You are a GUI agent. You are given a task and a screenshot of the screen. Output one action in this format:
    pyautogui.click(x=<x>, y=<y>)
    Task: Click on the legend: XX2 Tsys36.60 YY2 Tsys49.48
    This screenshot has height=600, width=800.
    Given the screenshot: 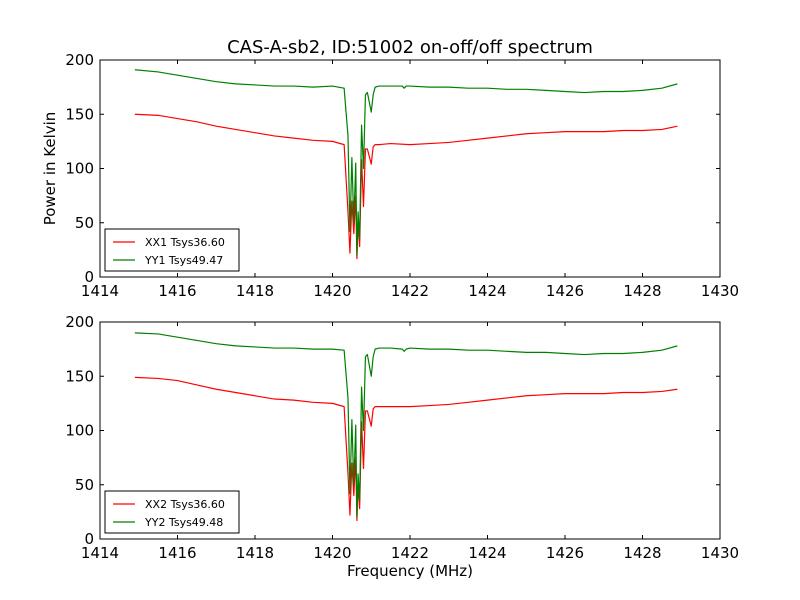 What is the action you would take?
    pyautogui.click(x=172, y=512)
    